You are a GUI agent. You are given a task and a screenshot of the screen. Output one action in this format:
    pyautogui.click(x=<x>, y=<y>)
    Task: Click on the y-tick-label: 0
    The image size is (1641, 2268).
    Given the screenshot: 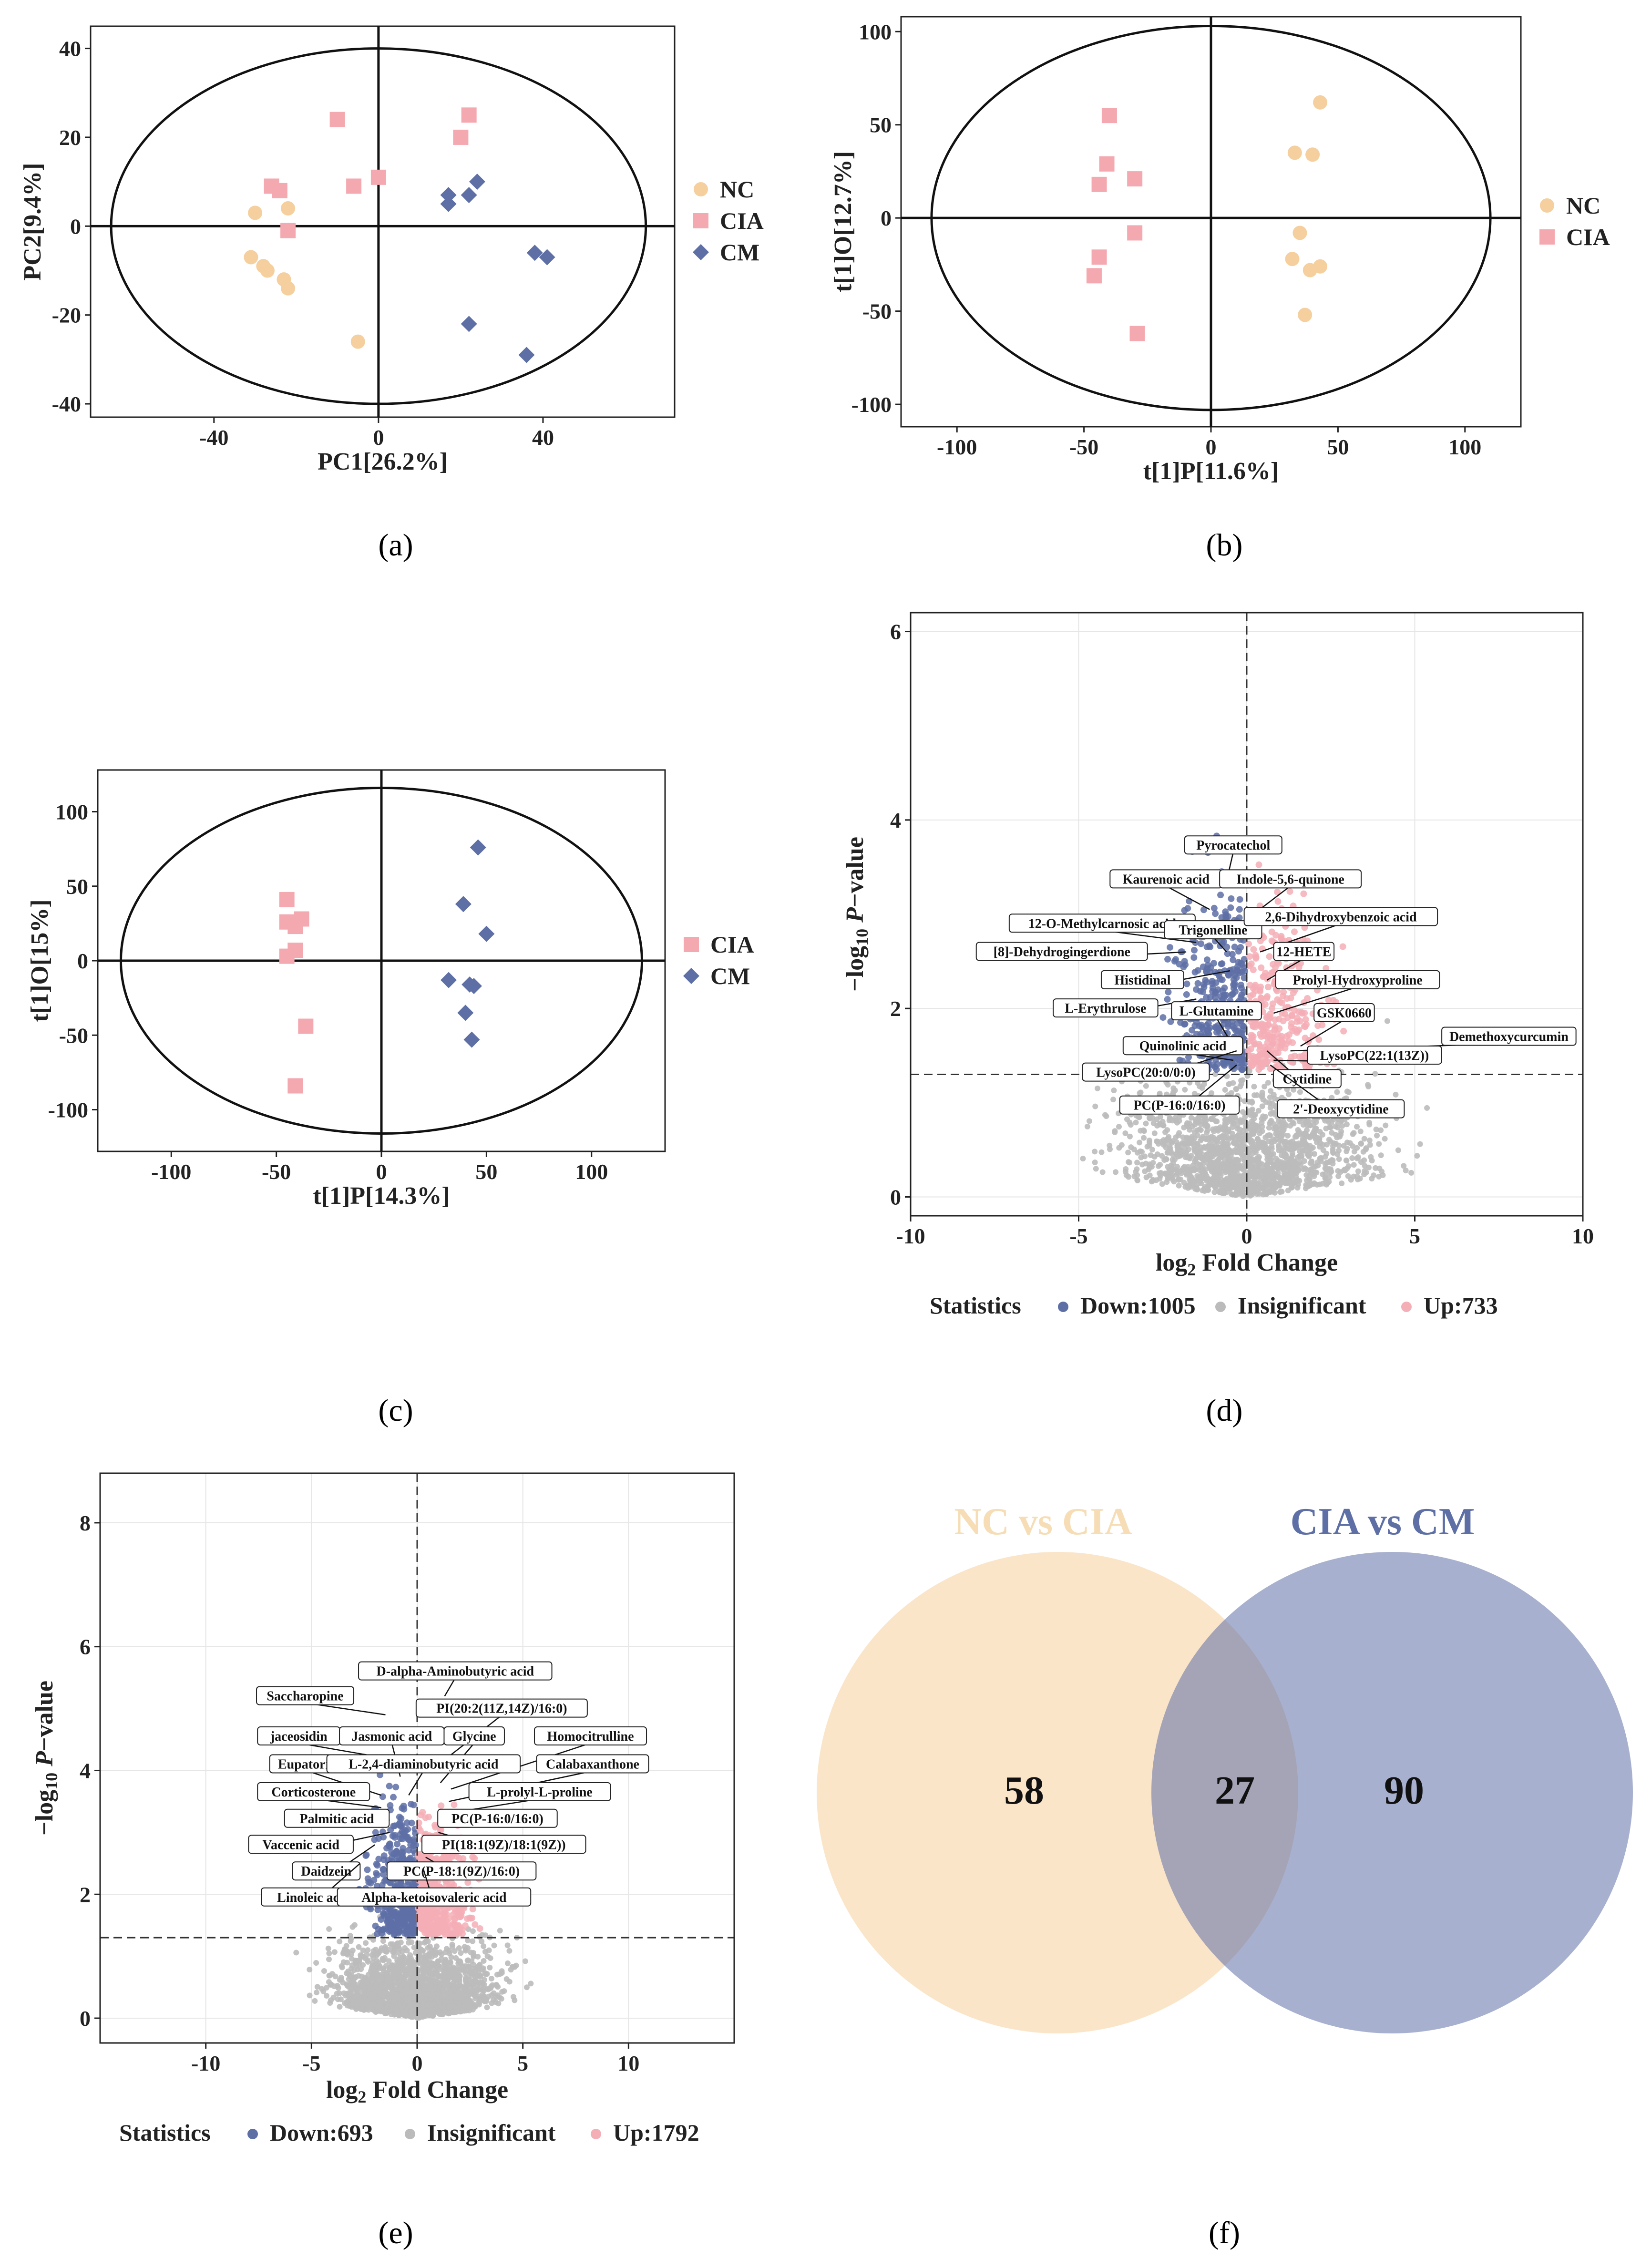 What is the action you would take?
    pyautogui.click(x=895, y=1197)
    